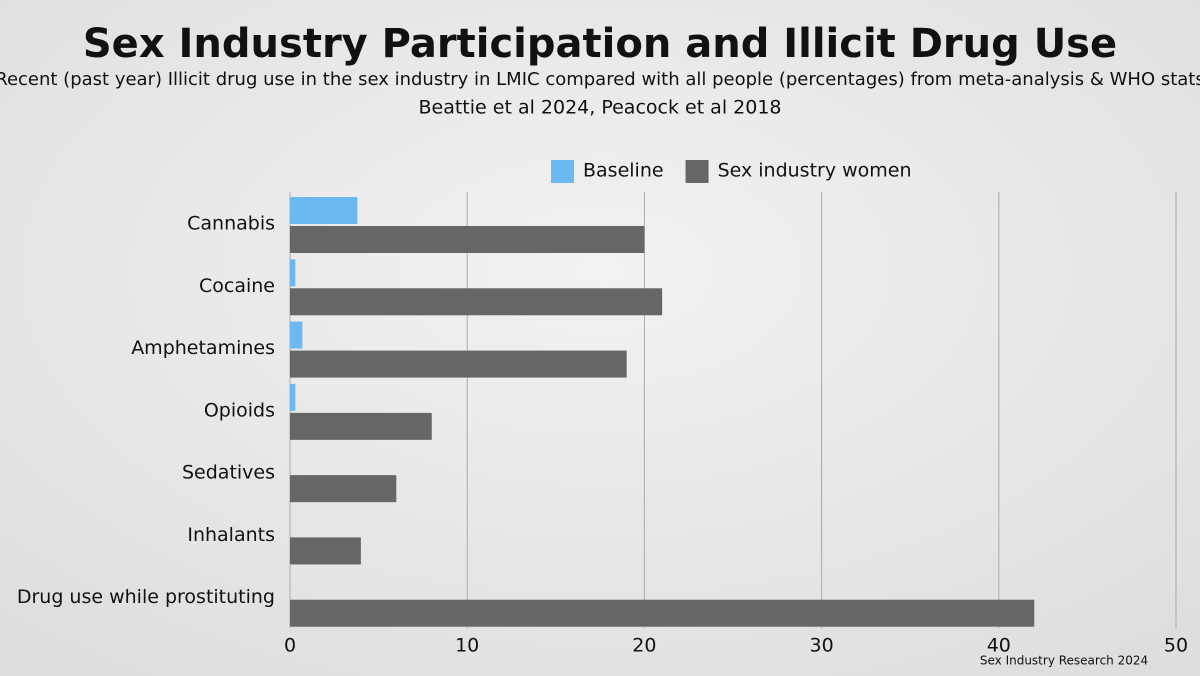  What do you see at coordinates (1064, 661) in the screenshot?
I see `footnote: Sex Industry Research 2024` at bounding box center [1064, 661].